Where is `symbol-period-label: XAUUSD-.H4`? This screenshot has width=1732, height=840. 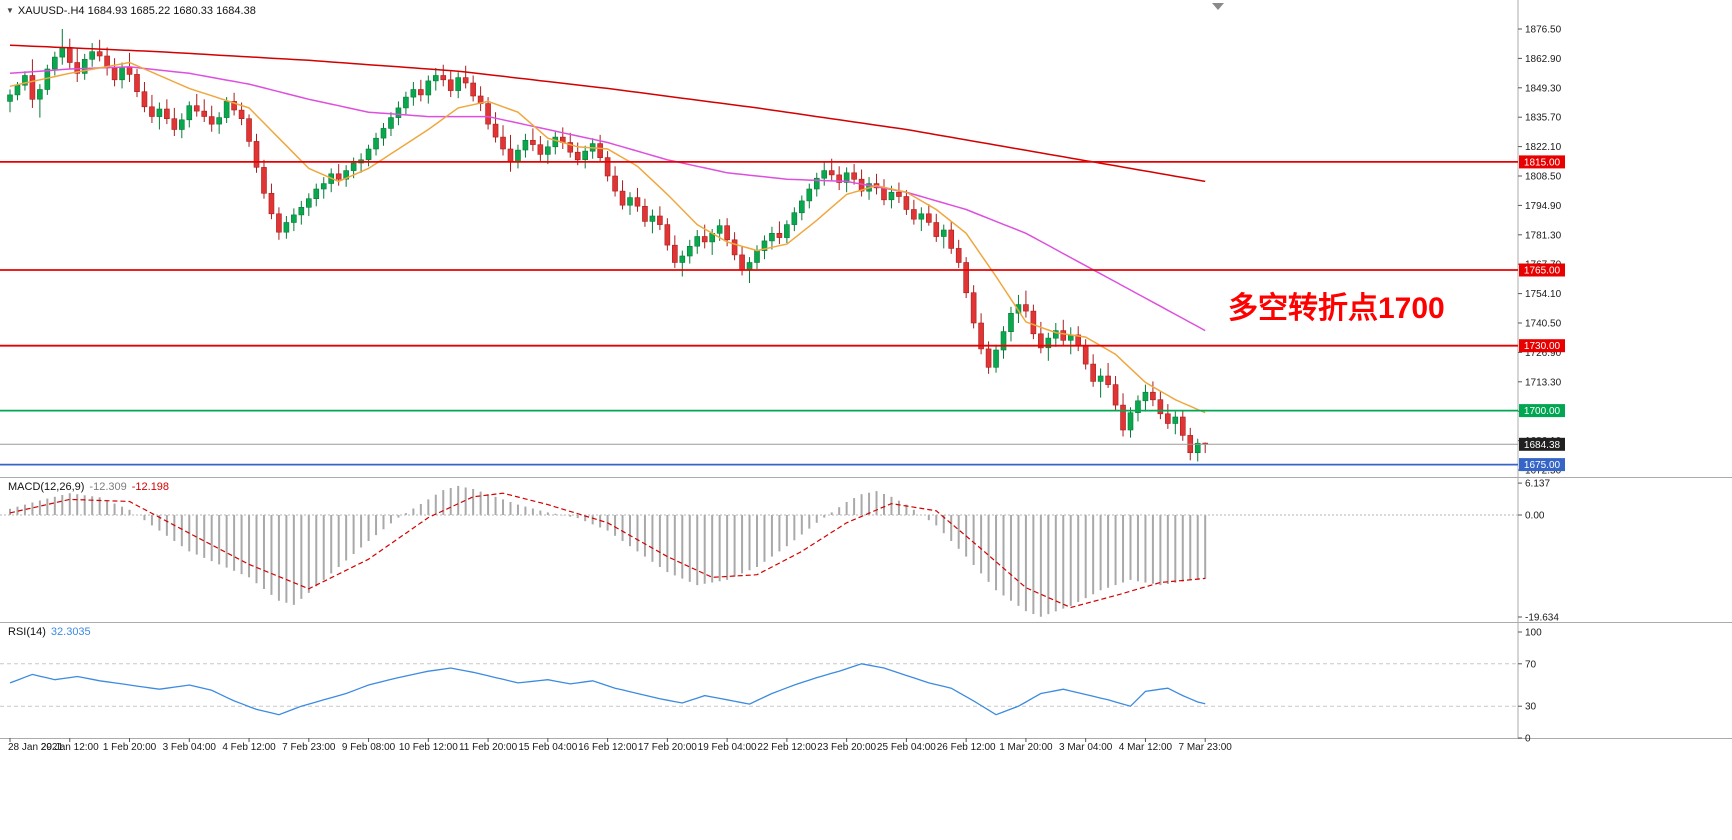 symbol-period-label: XAUUSD-.H4 is located at coordinates (51, 11).